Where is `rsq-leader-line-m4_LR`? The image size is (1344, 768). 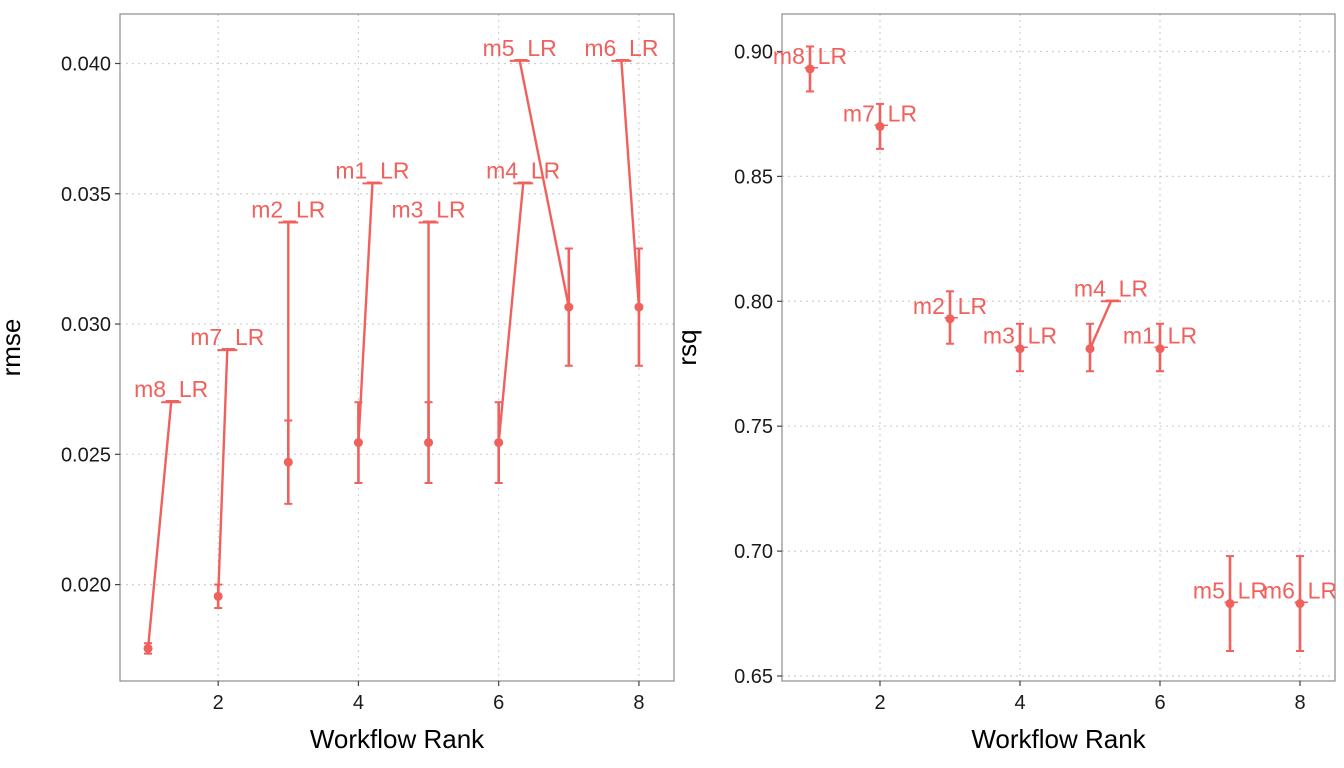
rsq-leader-line-m4_LR is located at coordinates (1100, 325).